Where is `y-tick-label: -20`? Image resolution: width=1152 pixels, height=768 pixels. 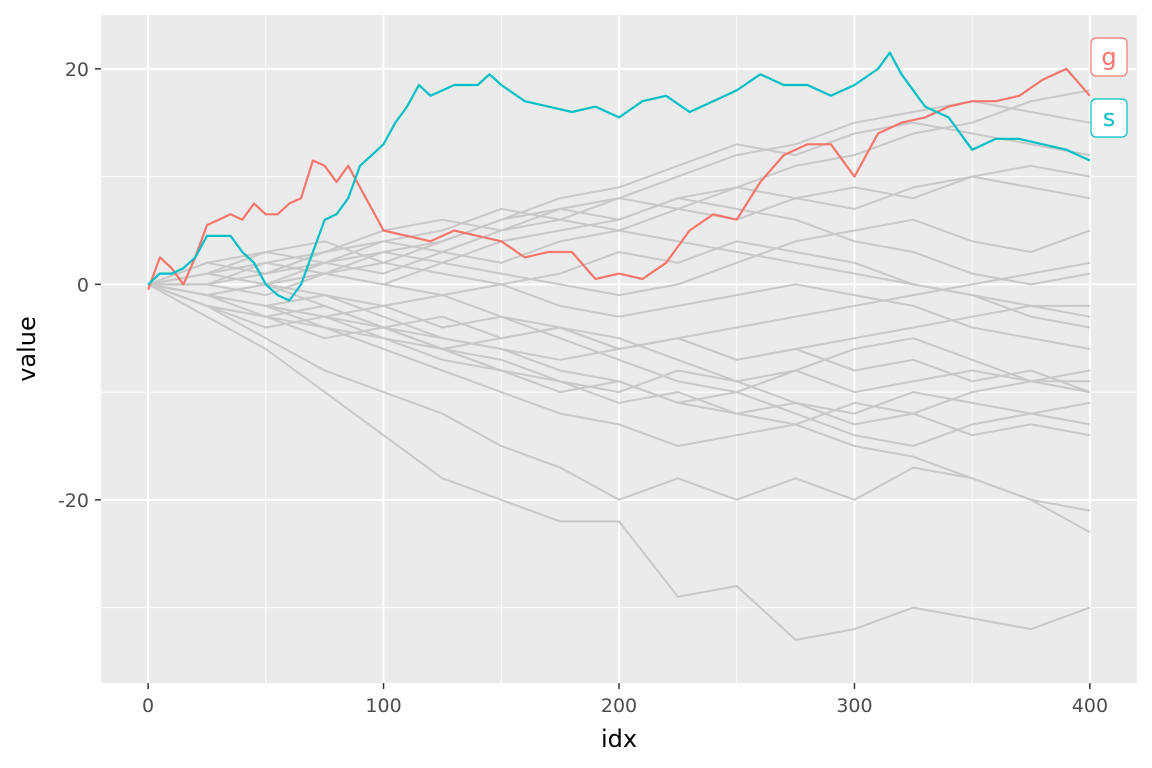 y-tick-label: -20 is located at coordinates (73, 501).